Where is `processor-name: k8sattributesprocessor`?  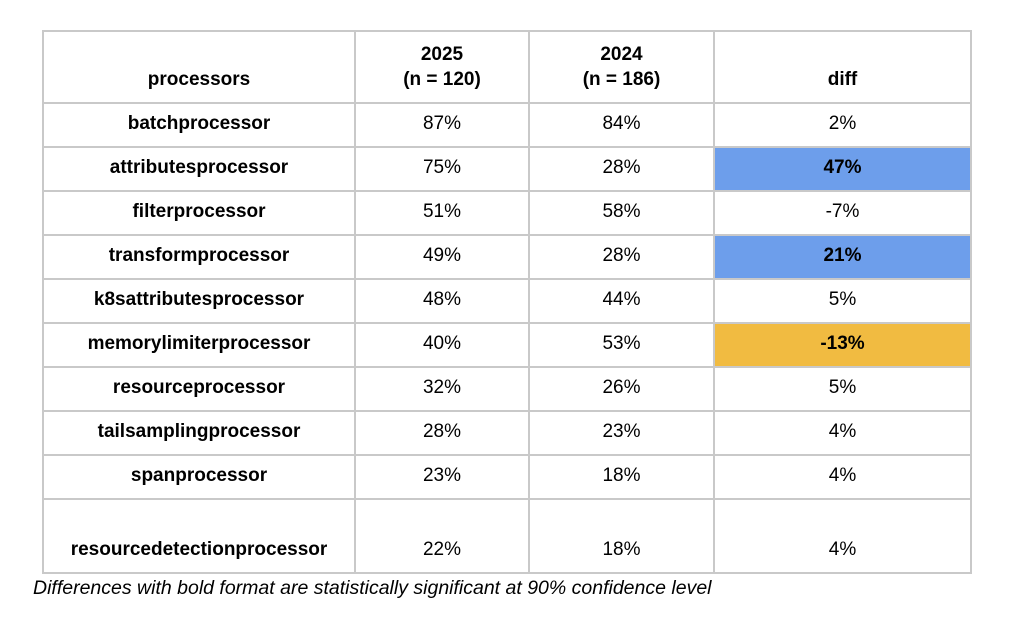
processor-name: k8sattributesprocessor is located at coordinates (199, 301).